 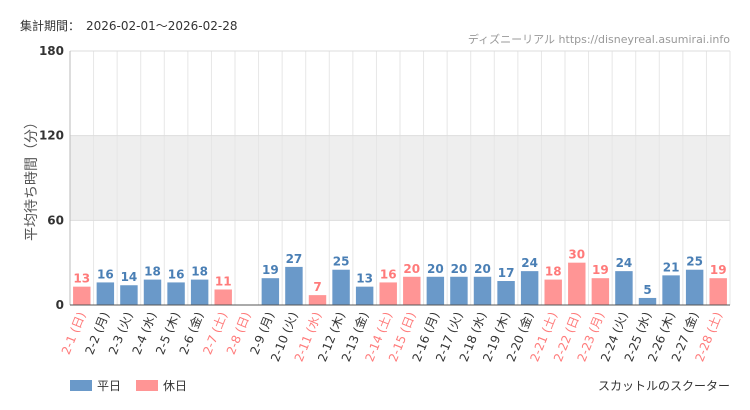 What do you see at coordinates (55, 220) in the screenshot?
I see `y-tick-label: 60` at bounding box center [55, 220].